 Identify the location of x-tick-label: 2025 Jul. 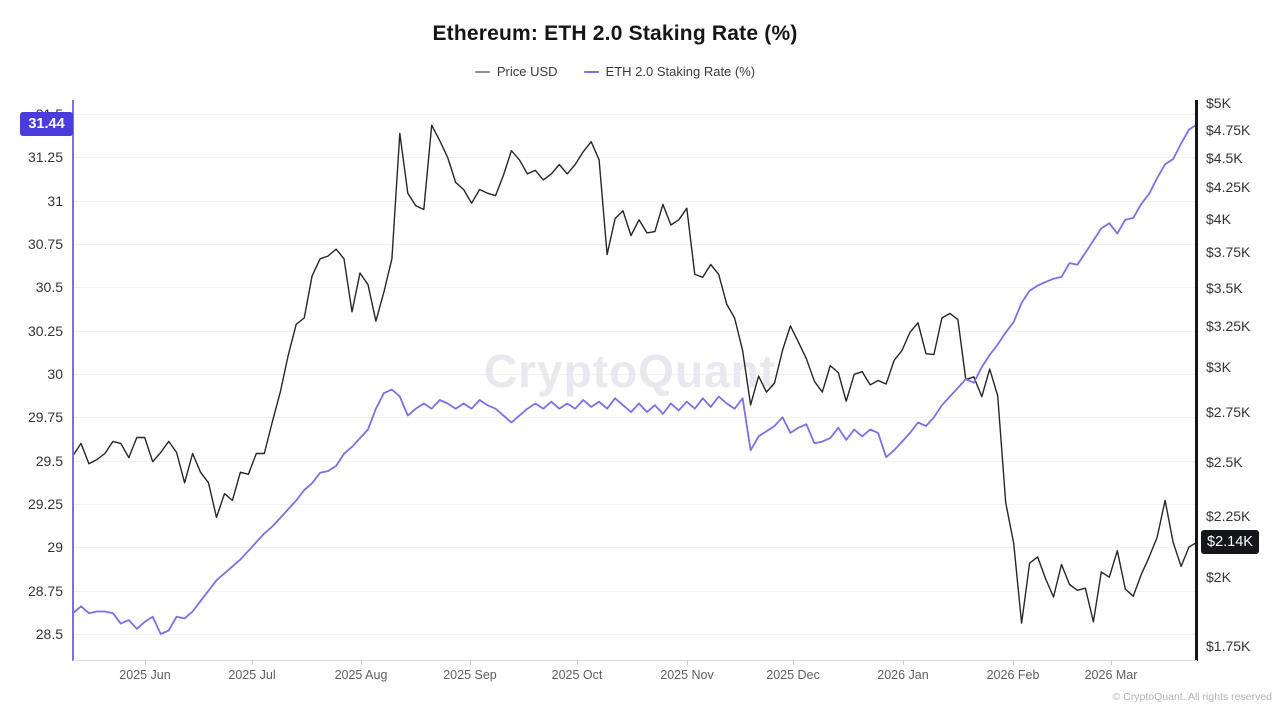
(252, 675).